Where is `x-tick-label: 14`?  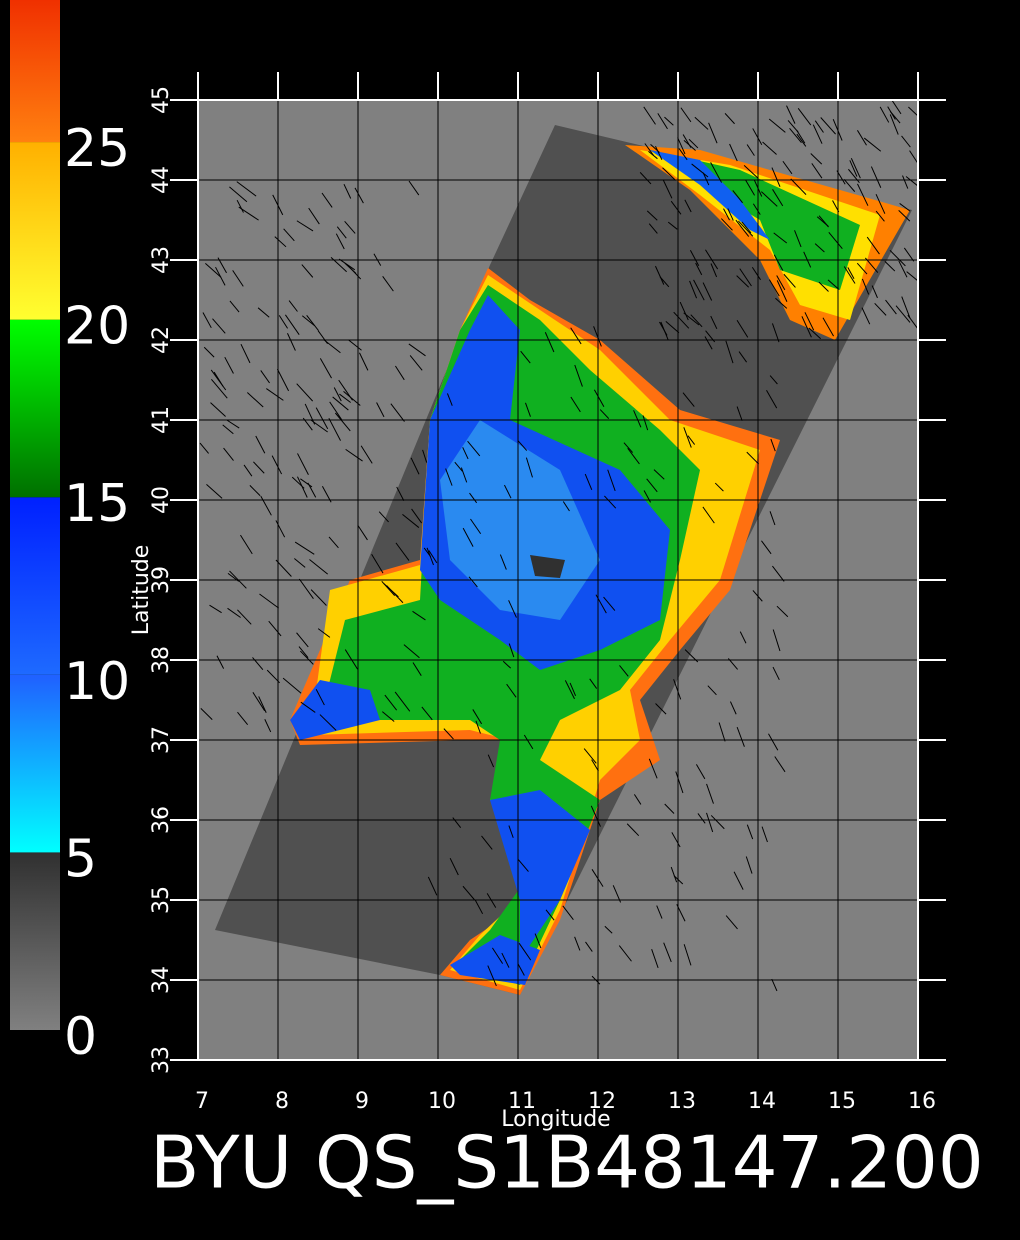 x-tick-label: 14 is located at coordinates (762, 1101).